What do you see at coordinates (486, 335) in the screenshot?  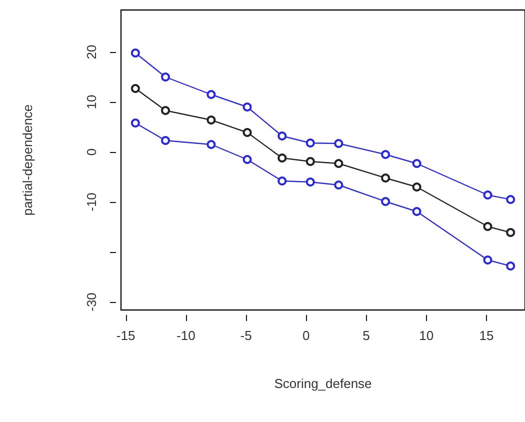 I see `x-tick-label: 15` at bounding box center [486, 335].